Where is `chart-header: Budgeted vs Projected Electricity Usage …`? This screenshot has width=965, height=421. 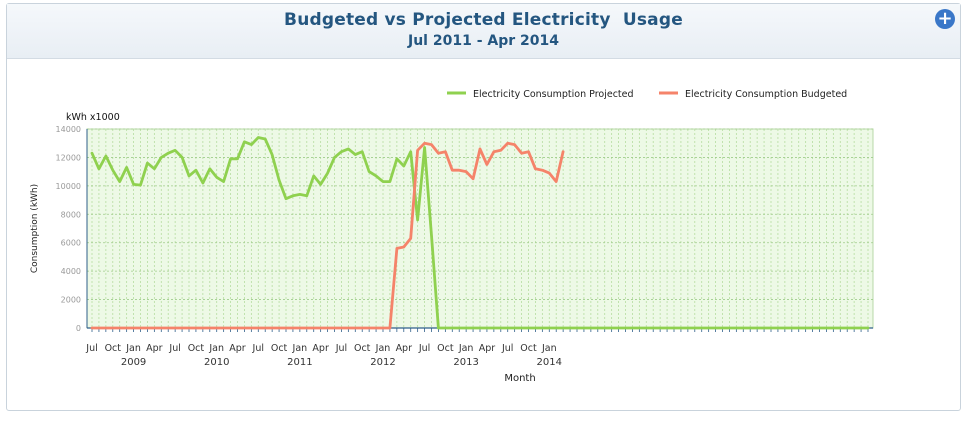
chart-header: Budgeted vs Projected Electricity Usage … is located at coordinates (483, 31).